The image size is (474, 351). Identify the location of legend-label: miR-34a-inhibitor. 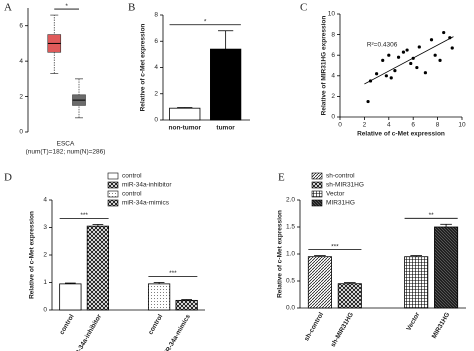
(147, 185).